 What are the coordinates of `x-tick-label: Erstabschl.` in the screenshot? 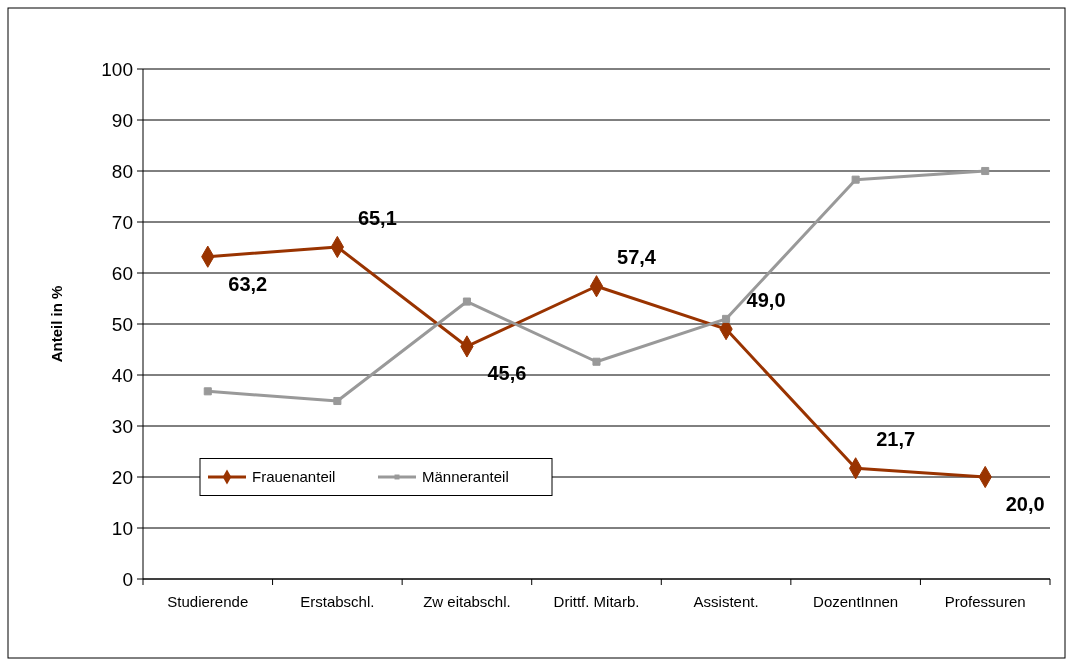 It's located at (337, 601).